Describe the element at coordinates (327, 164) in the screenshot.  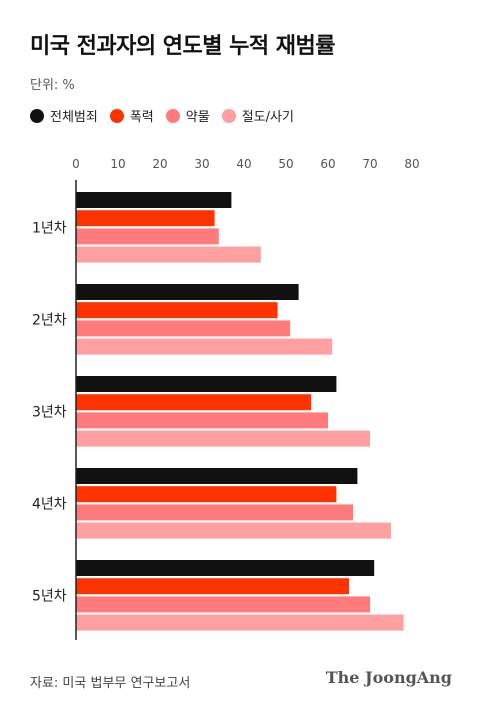
I see `x-tick-label: 60` at that location.